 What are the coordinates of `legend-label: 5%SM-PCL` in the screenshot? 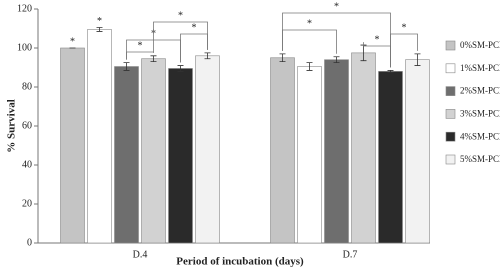 It's located at (480, 159).